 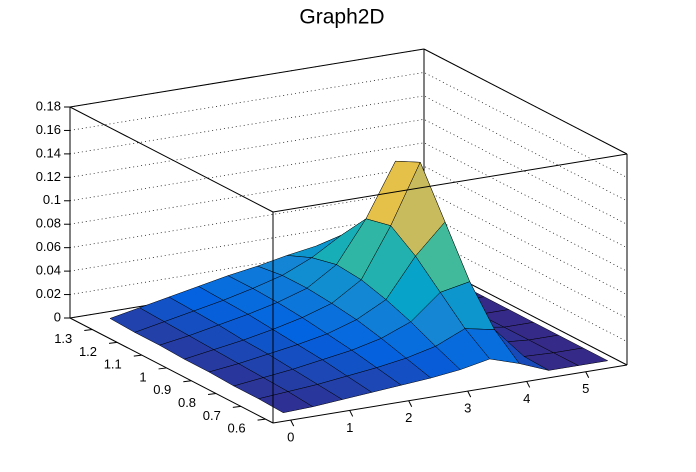 What do you see at coordinates (408, 417) in the screenshot?
I see `x-tick-label: 2` at bounding box center [408, 417].